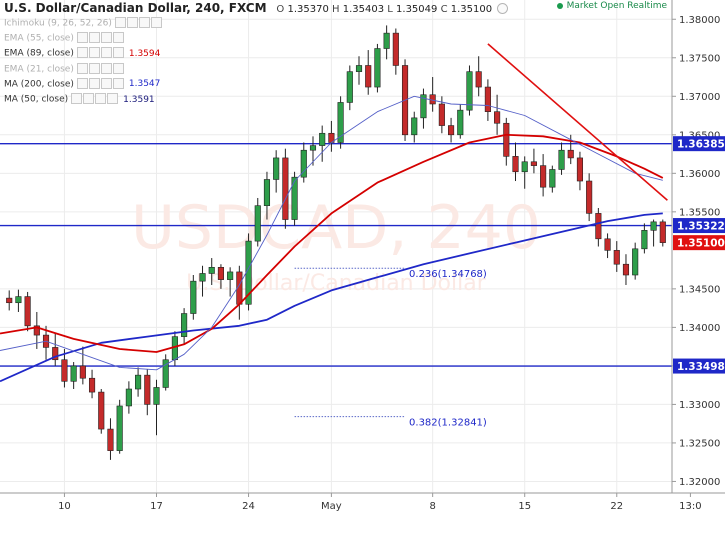 The height and width of the screenshot is (543, 725). I want to click on settings-gear-icon, so click(503, 8).